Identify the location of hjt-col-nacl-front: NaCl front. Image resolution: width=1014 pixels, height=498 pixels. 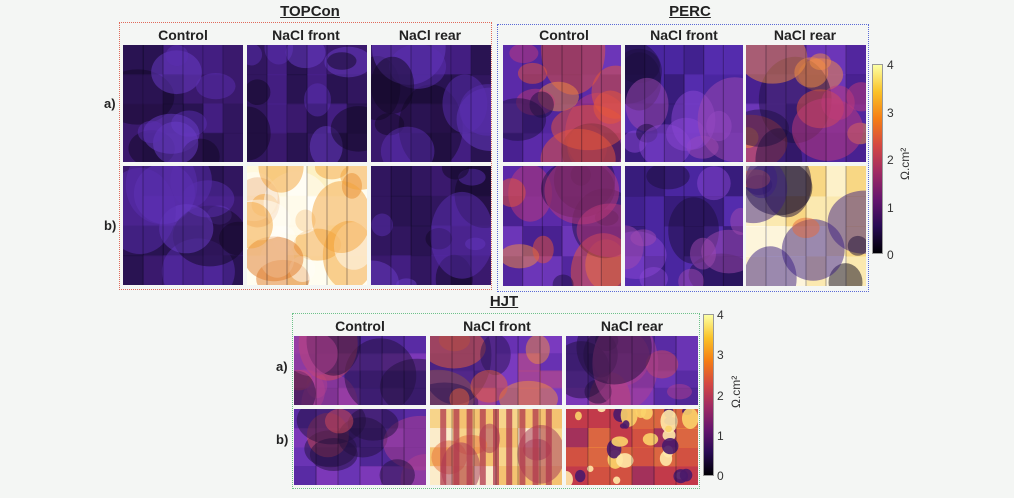
(497, 326).